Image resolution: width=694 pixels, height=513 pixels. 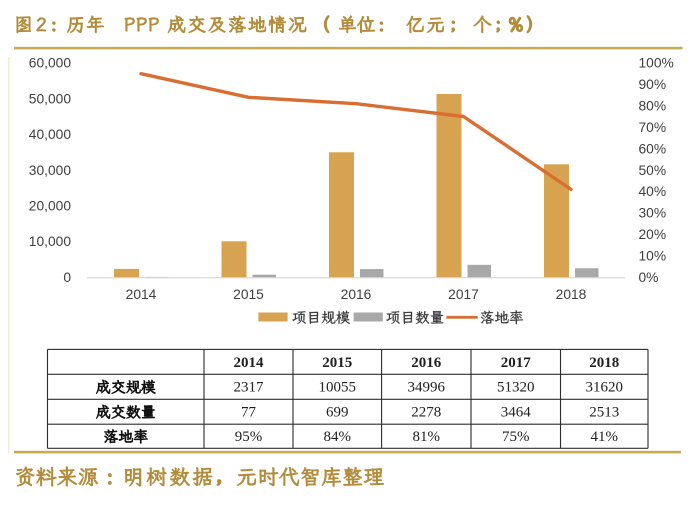 I want to click on svg-text: 10%, so click(x=653, y=256).